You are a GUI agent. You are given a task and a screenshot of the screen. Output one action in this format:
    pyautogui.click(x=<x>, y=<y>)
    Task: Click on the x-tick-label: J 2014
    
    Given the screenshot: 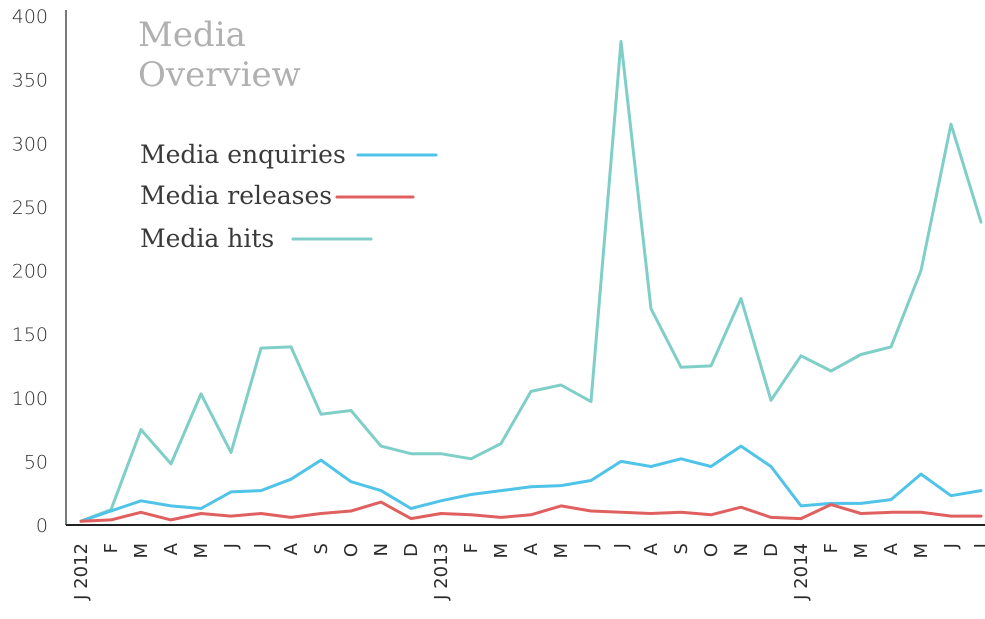 What is the action you would take?
    pyautogui.click(x=801, y=572)
    